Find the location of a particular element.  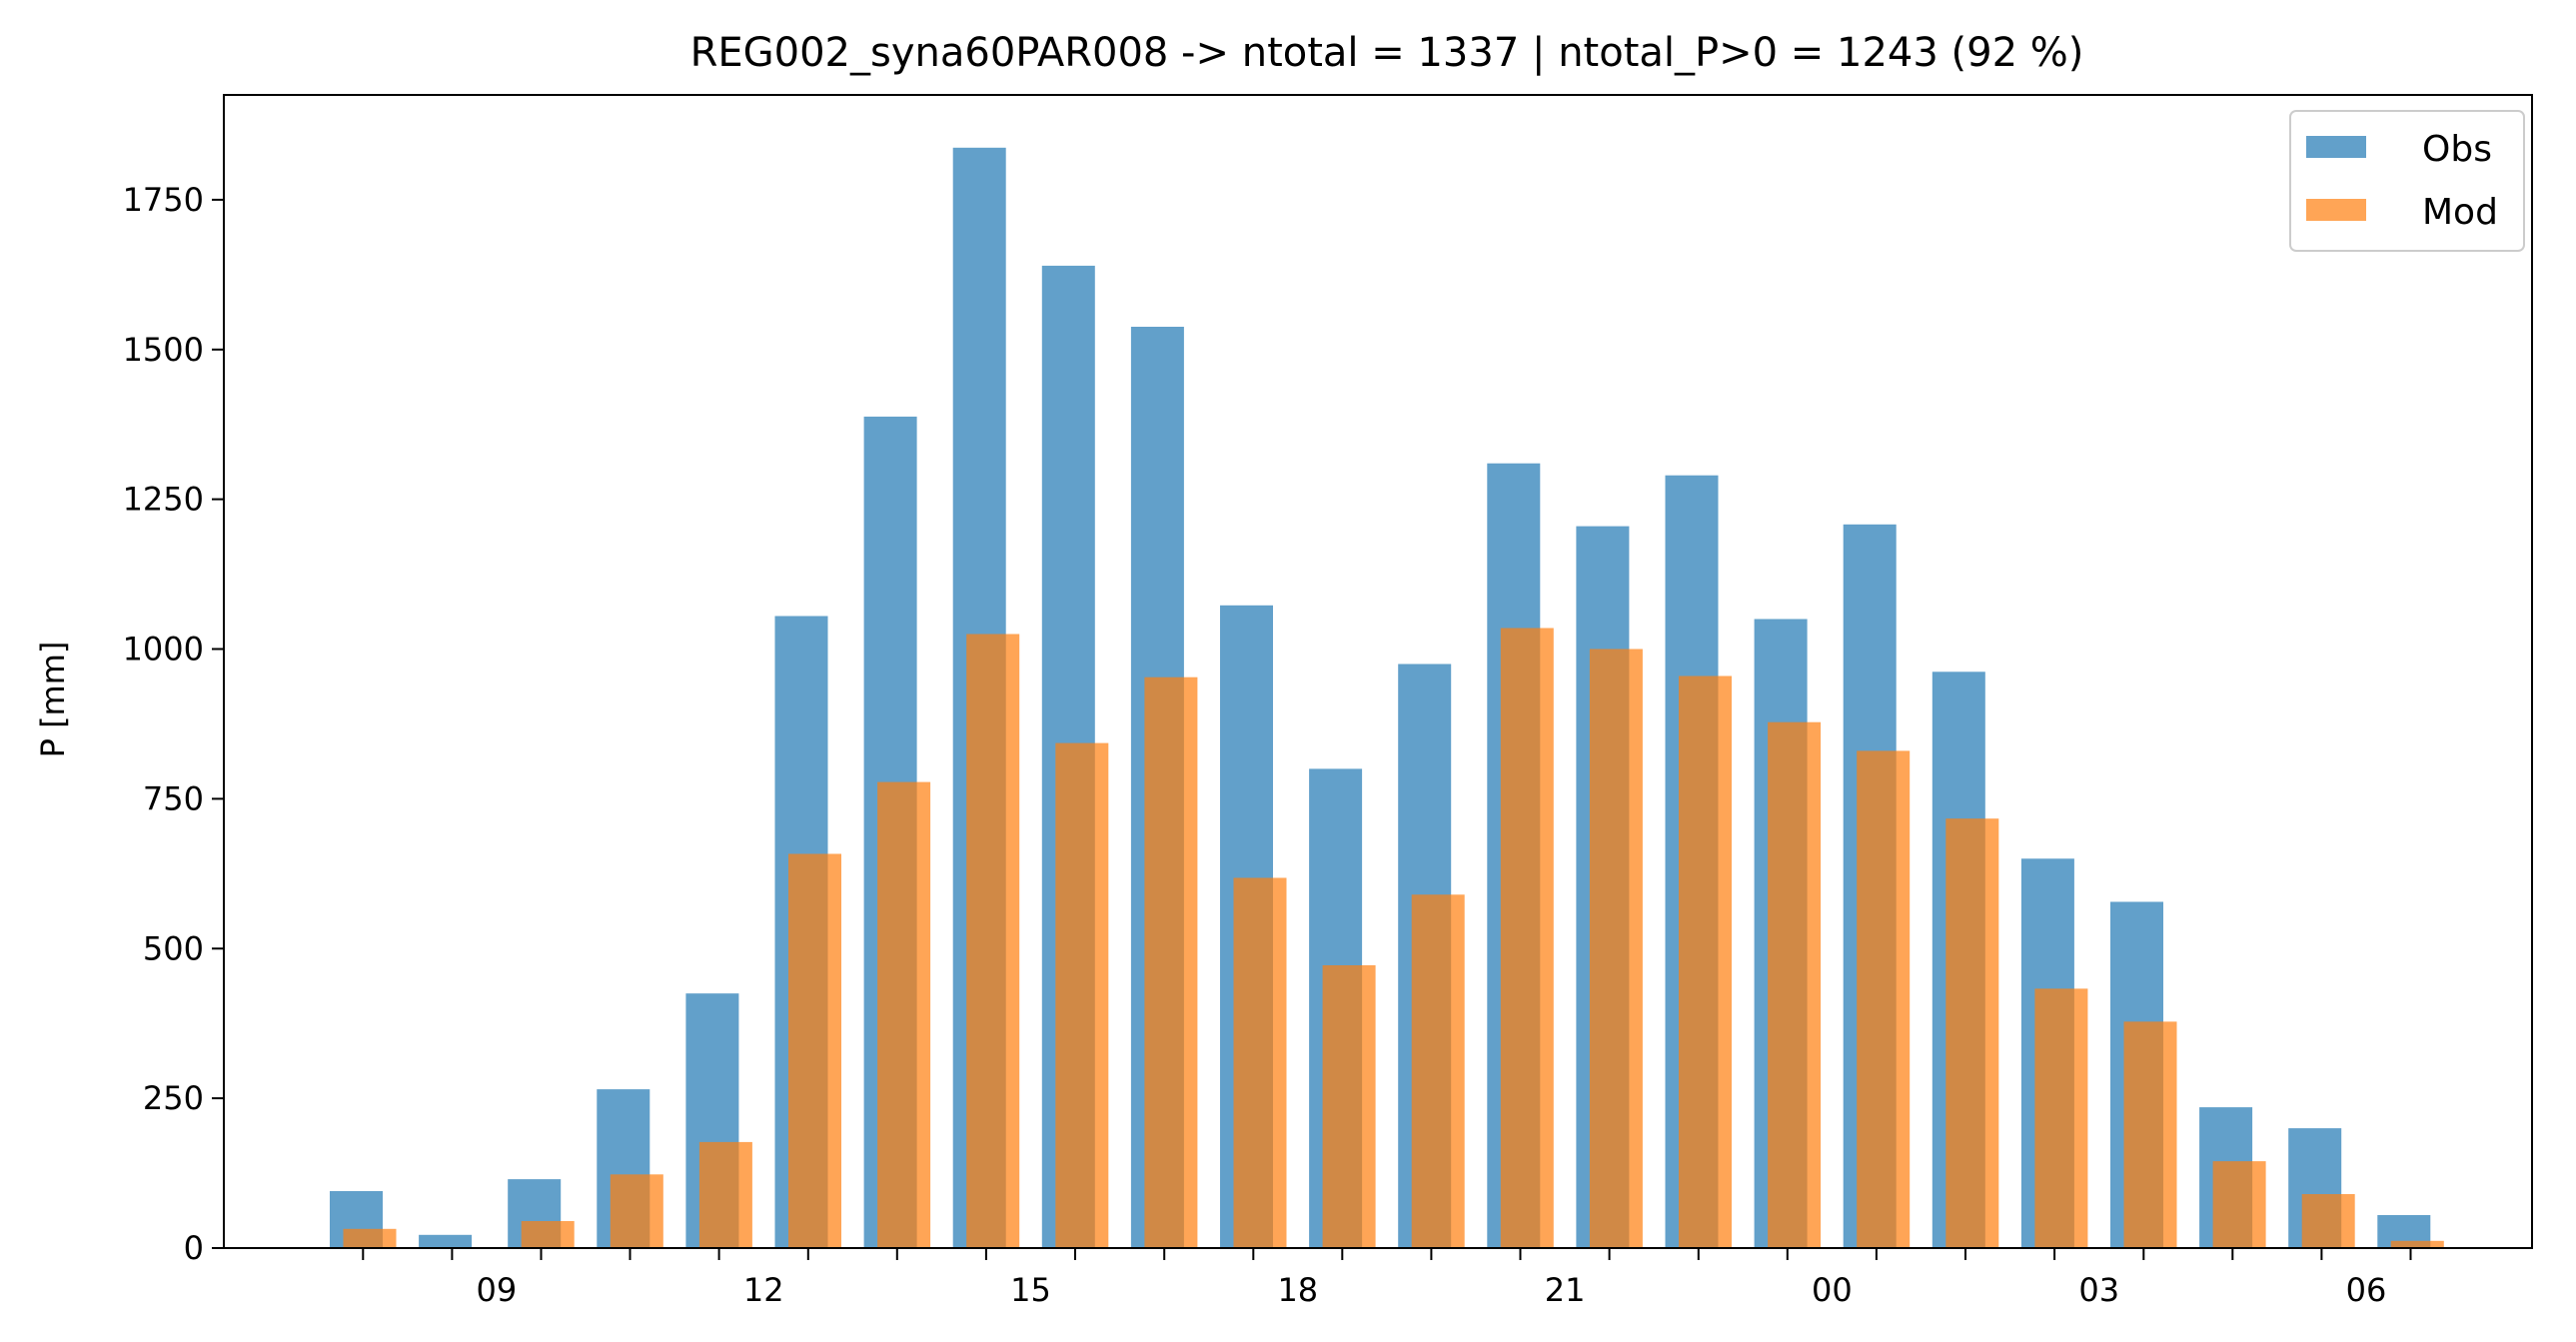

x-axis: 09 12 15 18 21 00 03 06 is located at coordinates (1387, 1278).